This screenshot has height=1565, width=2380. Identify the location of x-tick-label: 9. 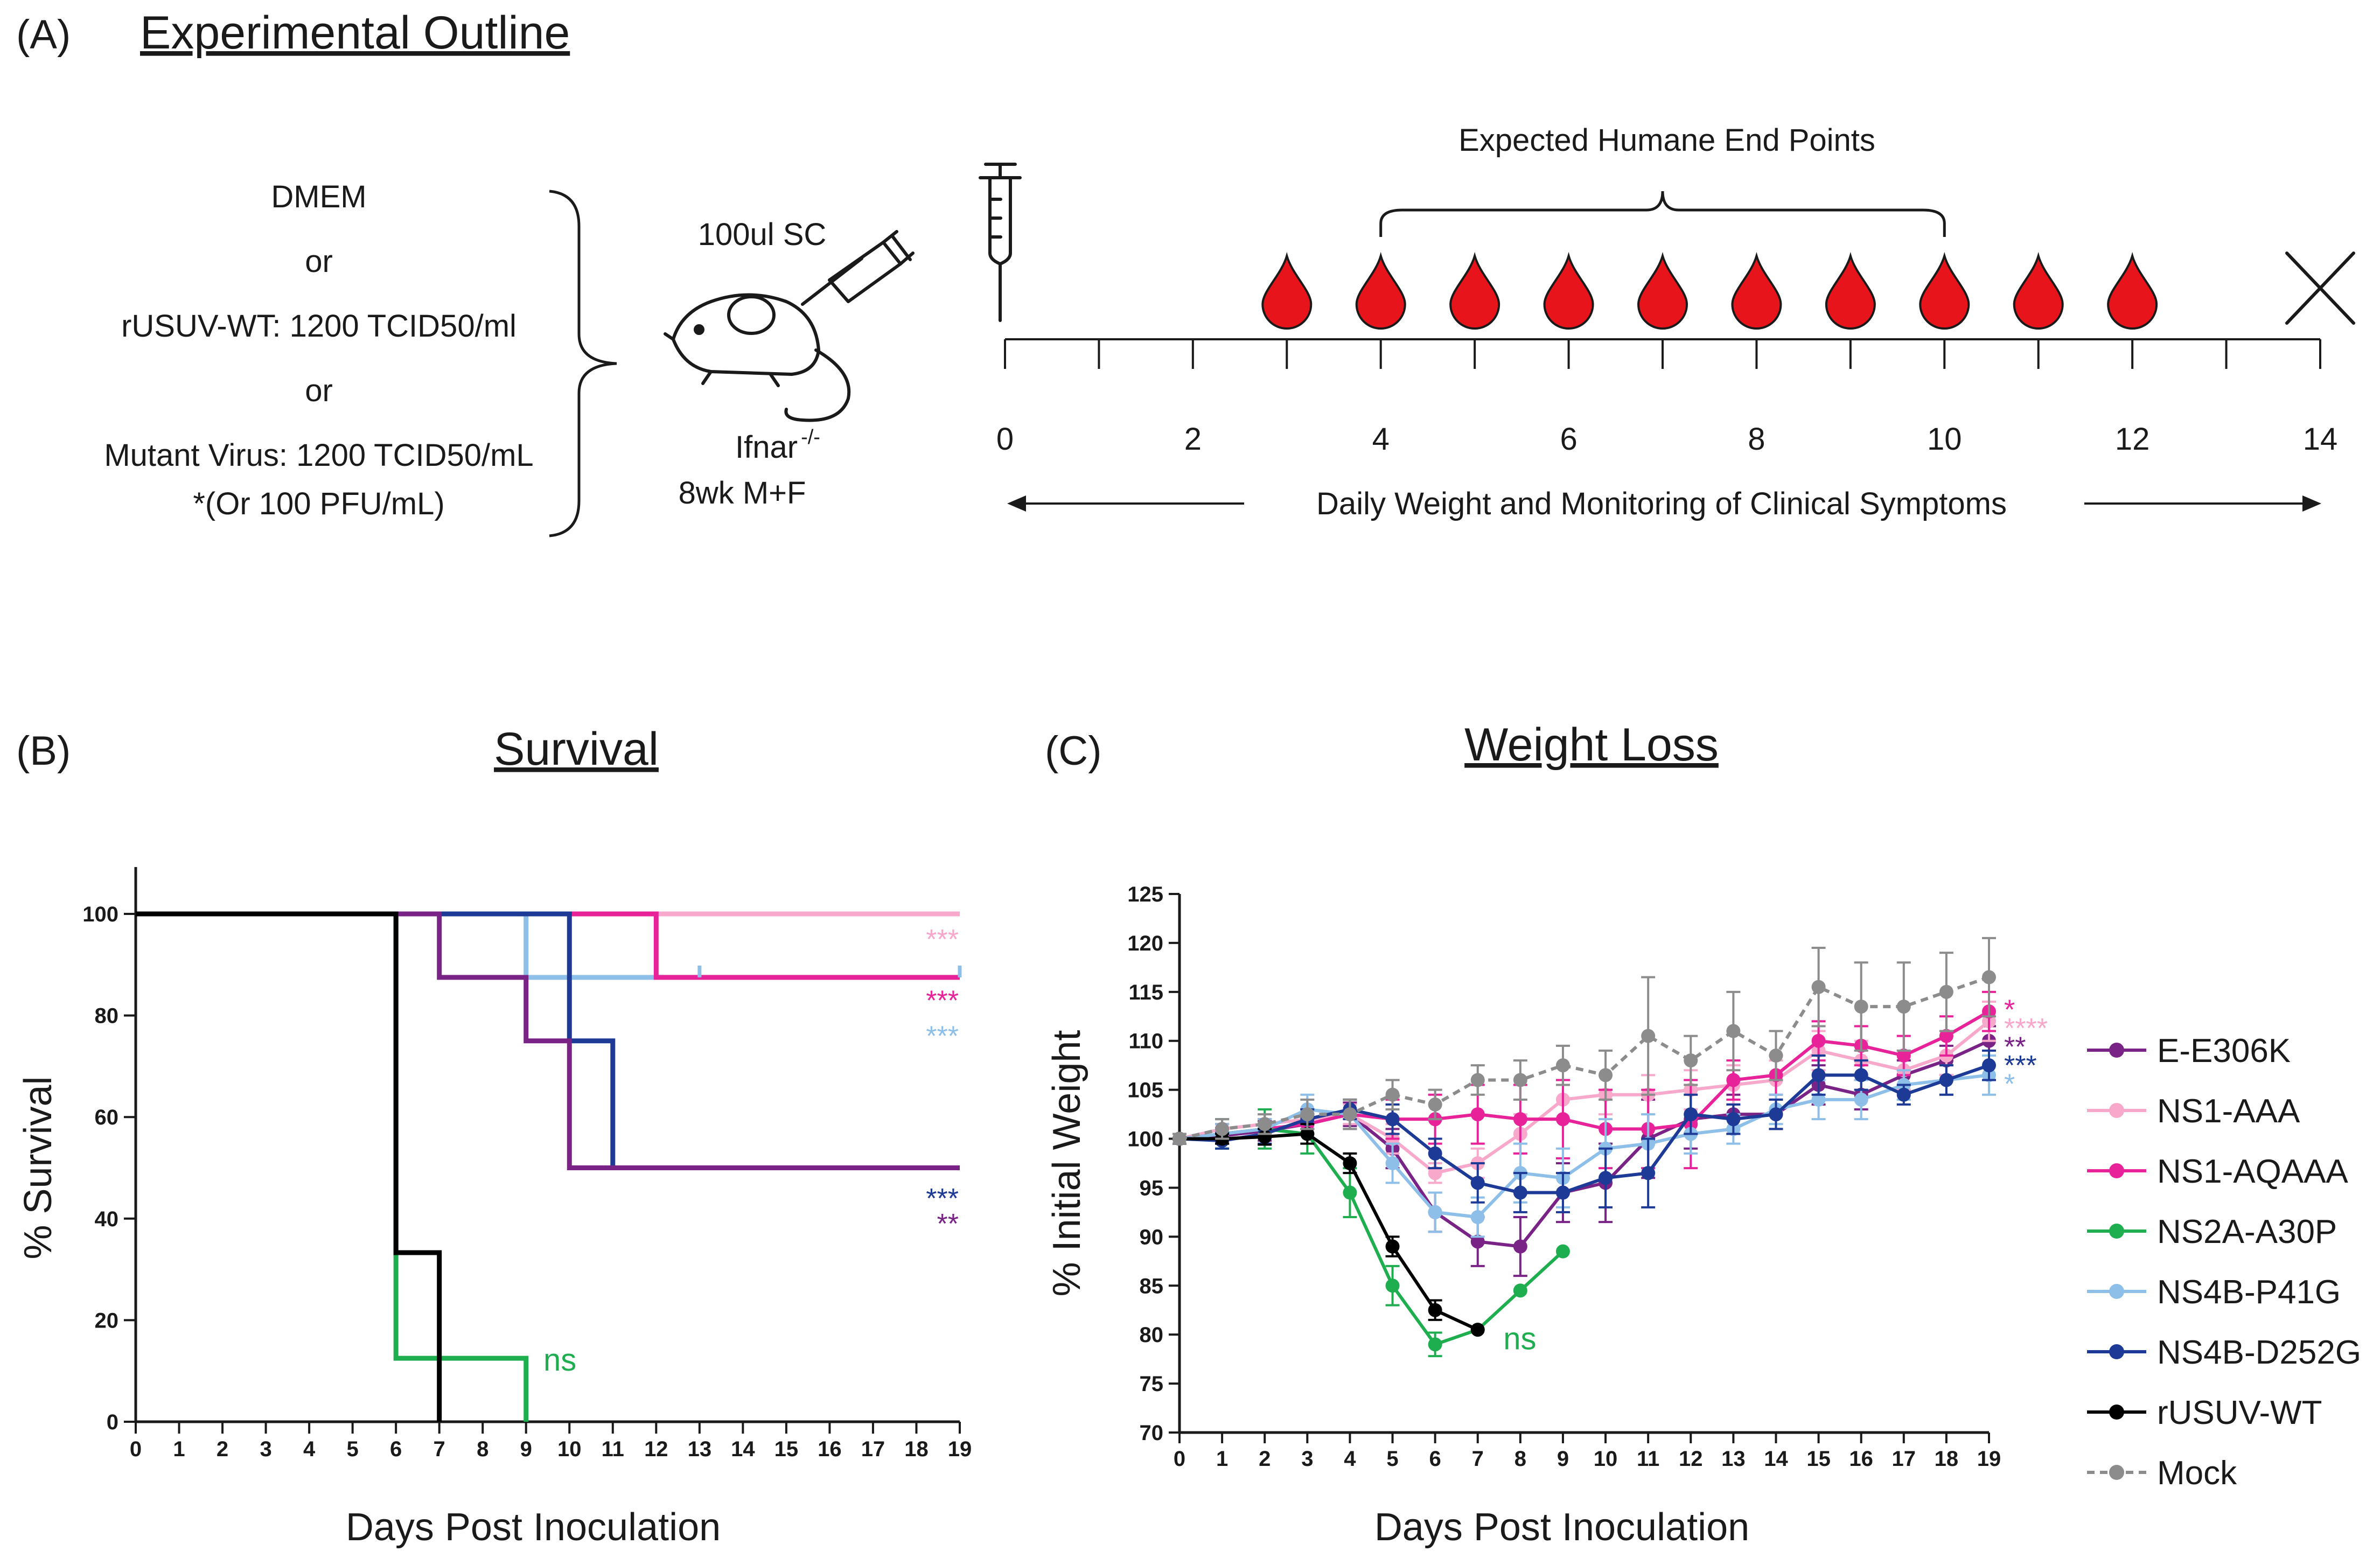
(526, 1449).